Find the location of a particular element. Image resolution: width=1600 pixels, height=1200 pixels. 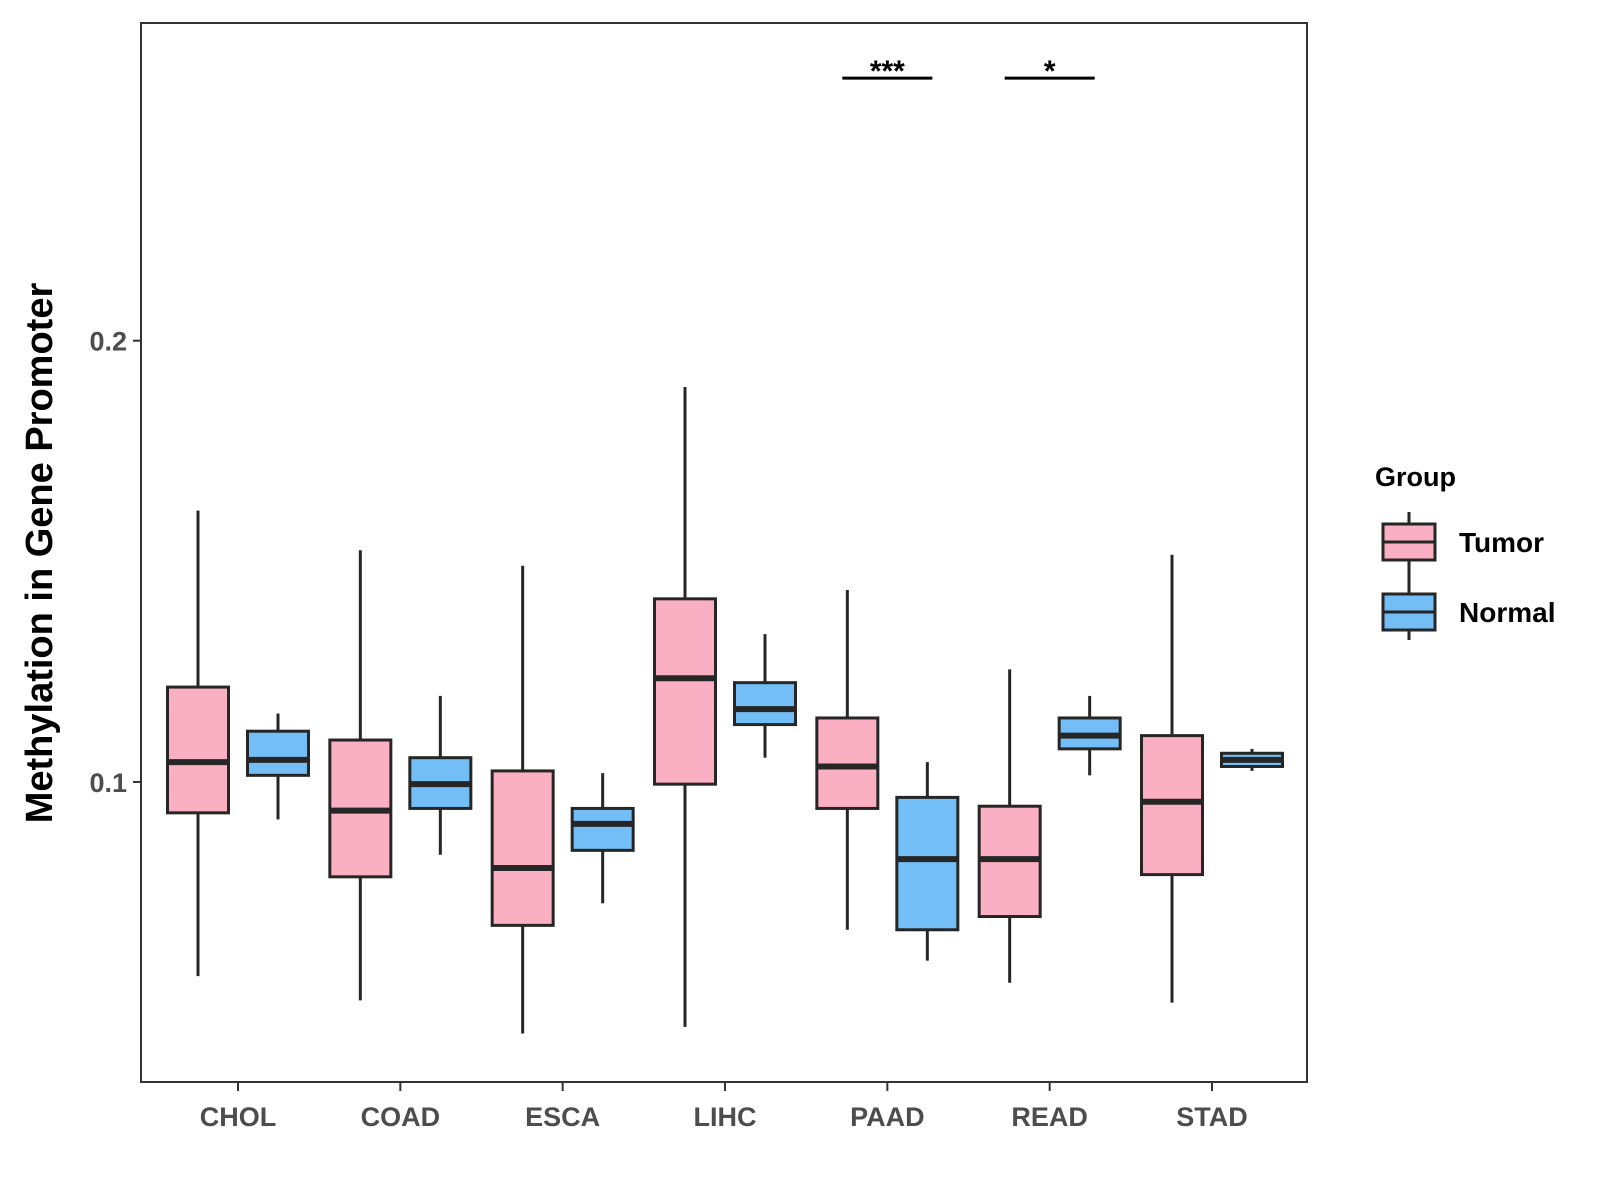

x-tick-label-chol: CHOL is located at coordinates (238, 1117).